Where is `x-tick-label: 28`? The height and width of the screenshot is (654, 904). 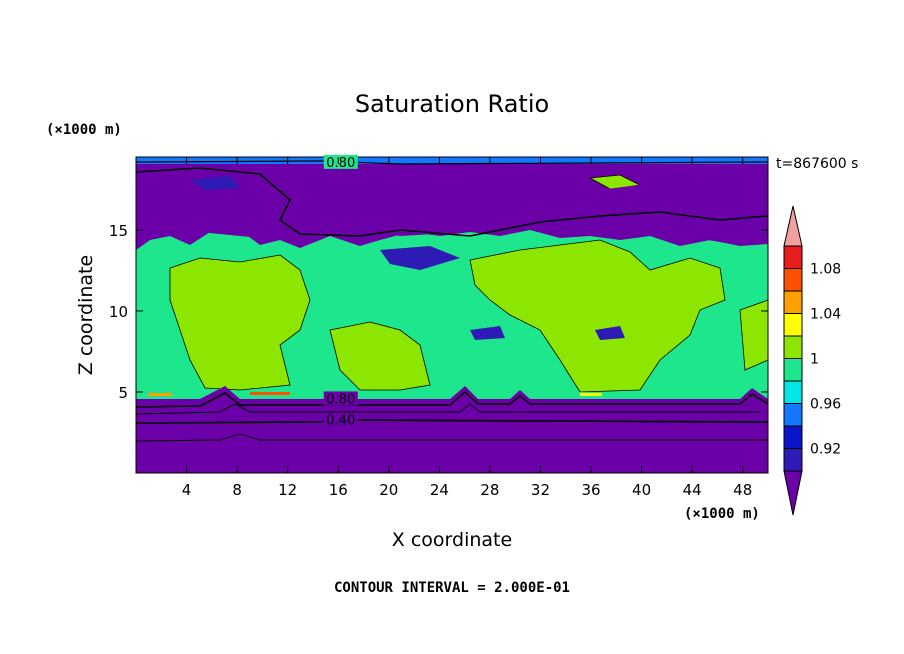 x-tick-label: 28 is located at coordinates (489, 490).